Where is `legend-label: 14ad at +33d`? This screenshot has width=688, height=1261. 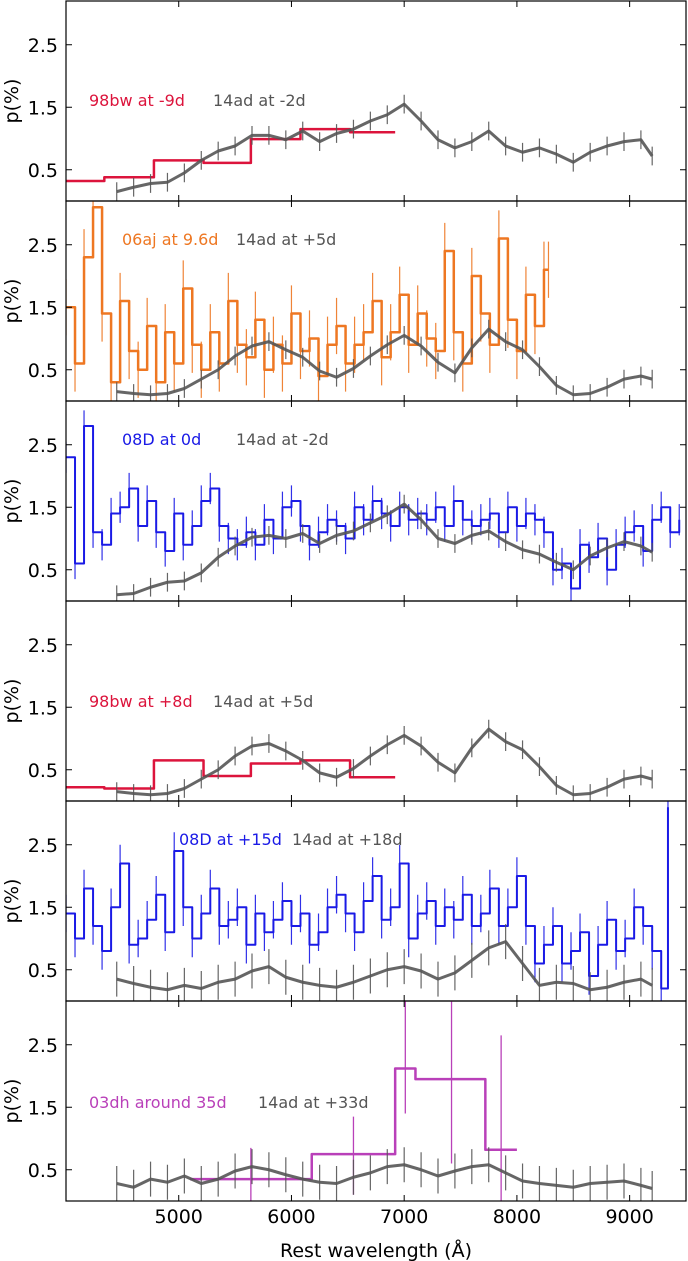 legend-label: 14ad at +33d is located at coordinates (313, 1102).